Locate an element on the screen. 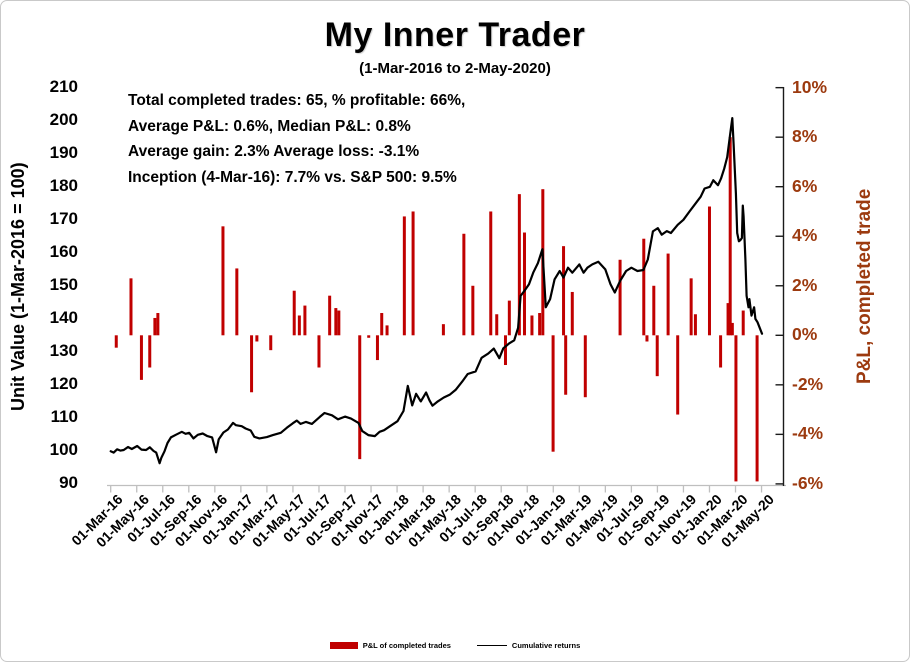 This screenshot has width=910, height=662. right-axis-tick-label: 10% is located at coordinates (810, 86).